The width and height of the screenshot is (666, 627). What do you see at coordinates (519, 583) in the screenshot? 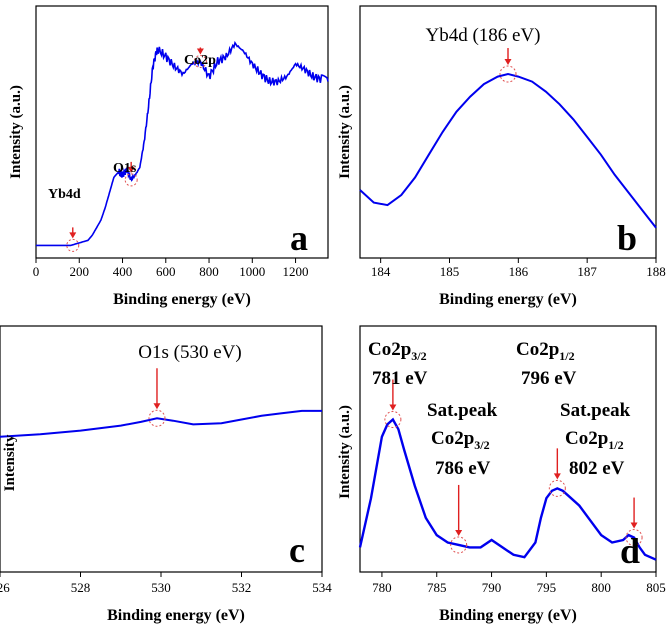
I see `panel-d-x-ticks: 780 785 790 795 800 805` at bounding box center [519, 583].